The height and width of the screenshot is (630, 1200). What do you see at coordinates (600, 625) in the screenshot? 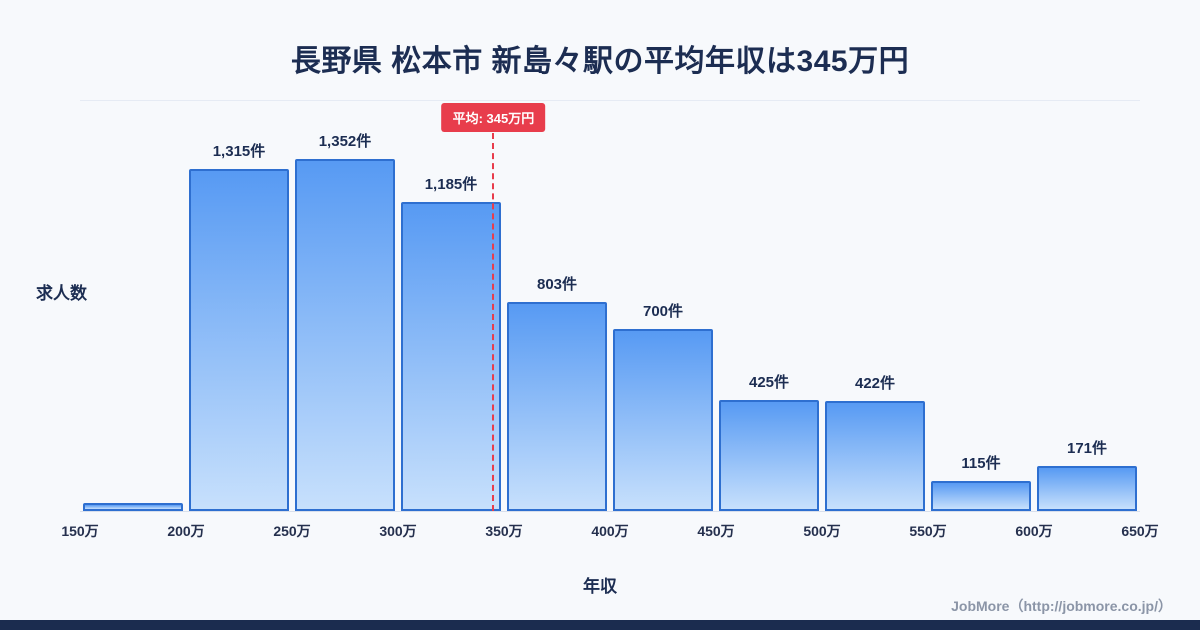
I see `bottom-accent-bar` at bounding box center [600, 625].